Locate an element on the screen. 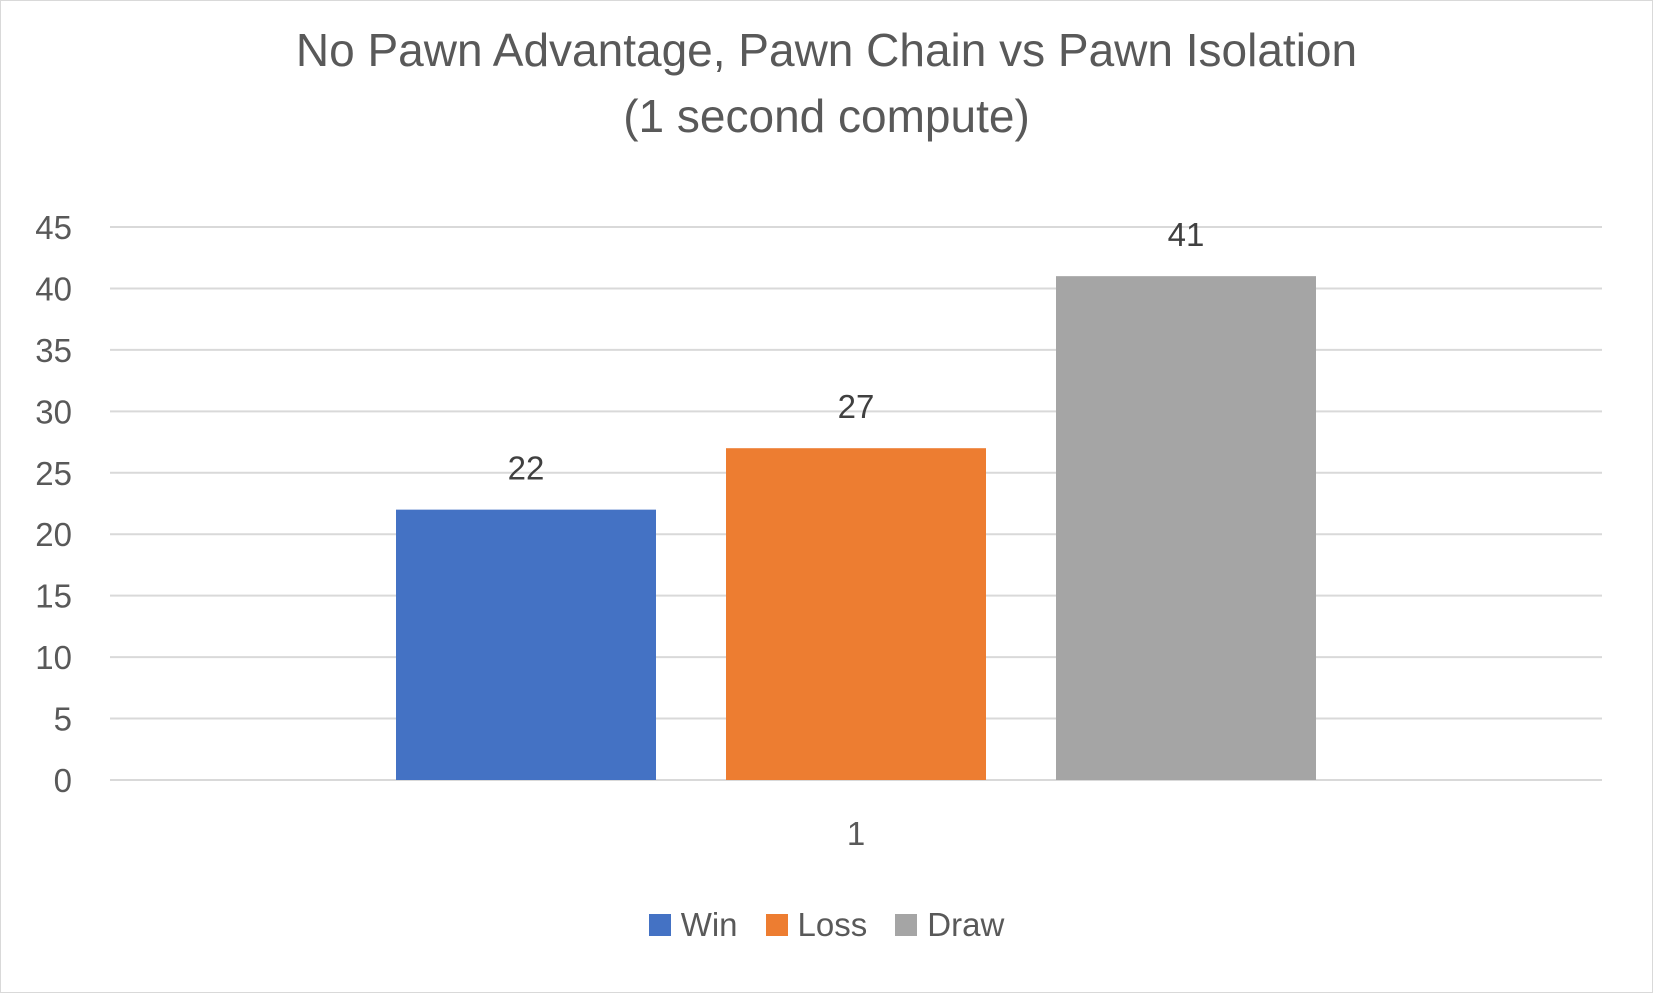 The height and width of the screenshot is (993, 1653). y-tick-label: 0 is located at coordinates (63, 780).